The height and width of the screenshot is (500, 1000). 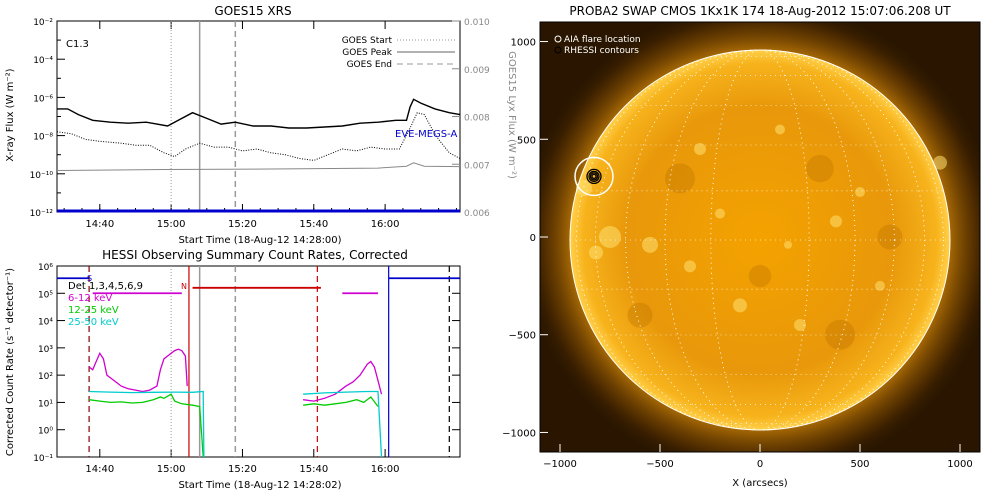 What do you see at coordinates (10, 114) in the screenshot?
I see `goes-ylabel: X-ray Flux (W m⁻²)` at bounding box center [10, 114].